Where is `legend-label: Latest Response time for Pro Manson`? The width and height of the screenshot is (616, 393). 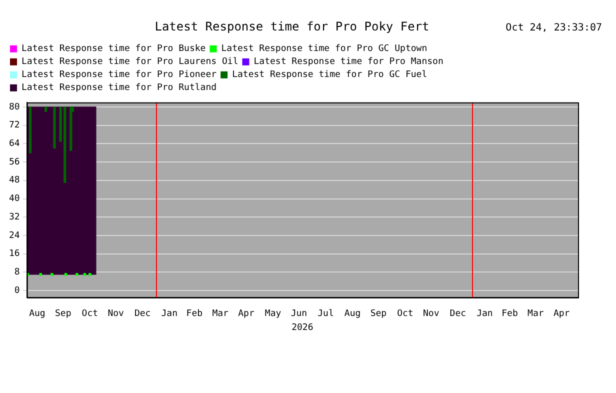 legend-label: Latest Response time for Pro Manson is located at coordinates (349, 62).